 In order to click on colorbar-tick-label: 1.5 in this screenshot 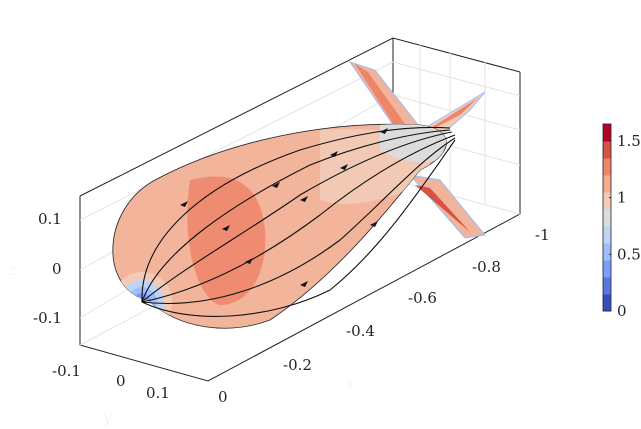, I will do `click(629, 141)`.